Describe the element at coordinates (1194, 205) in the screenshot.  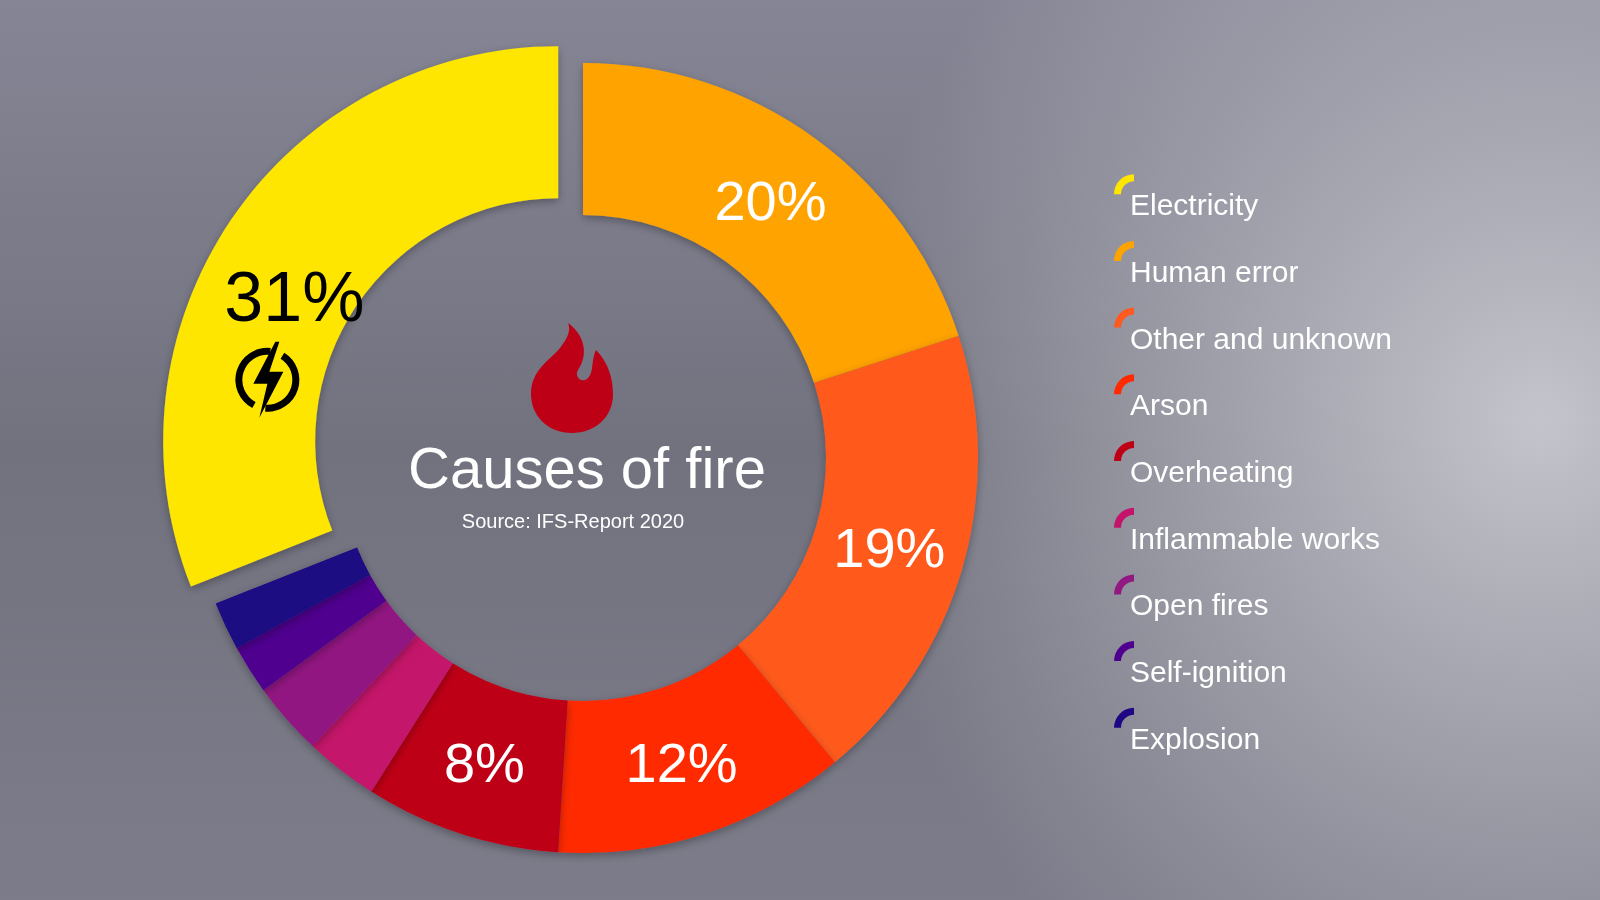
I see `legend-label: Electricity` at that location.